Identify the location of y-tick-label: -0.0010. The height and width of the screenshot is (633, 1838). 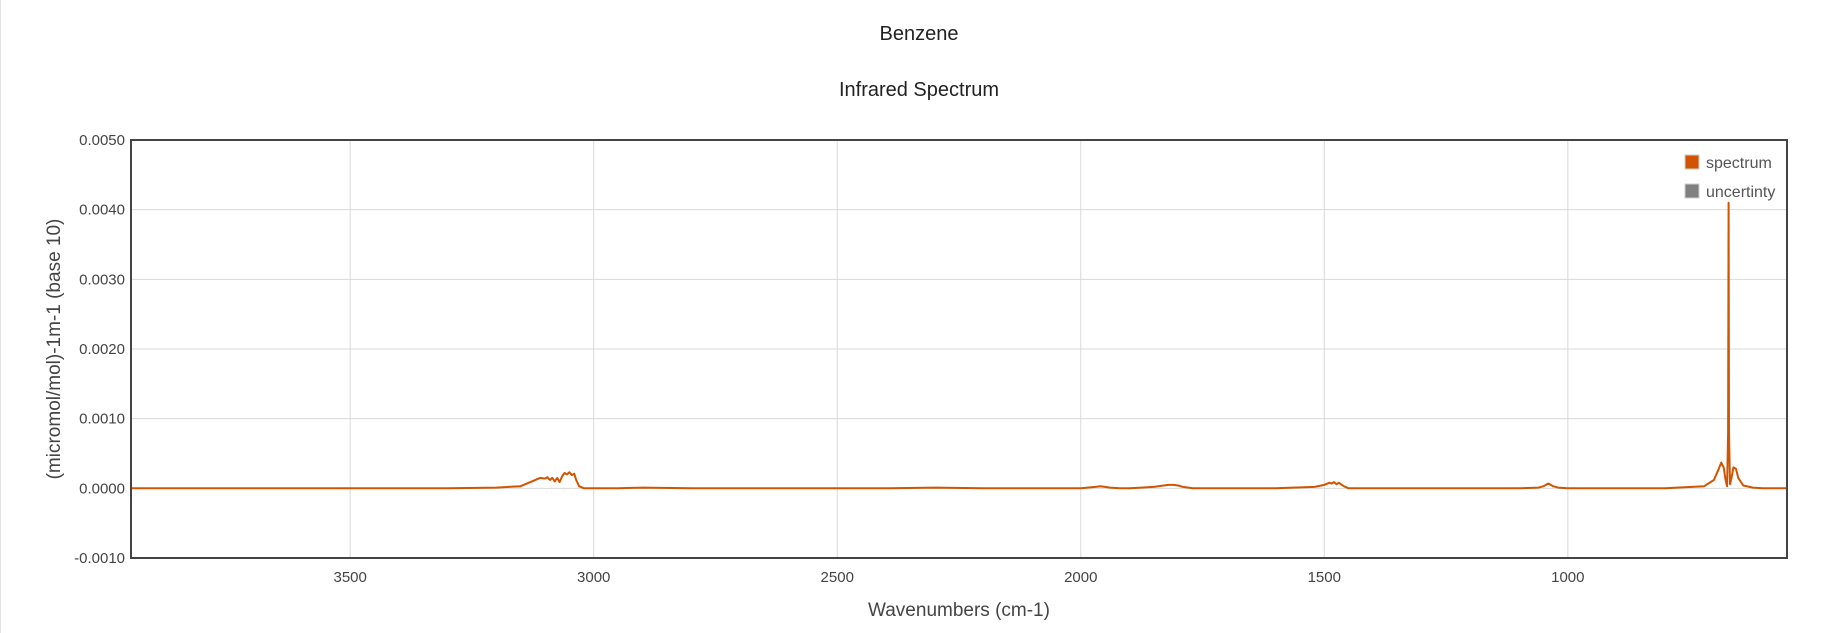
(99, 558).